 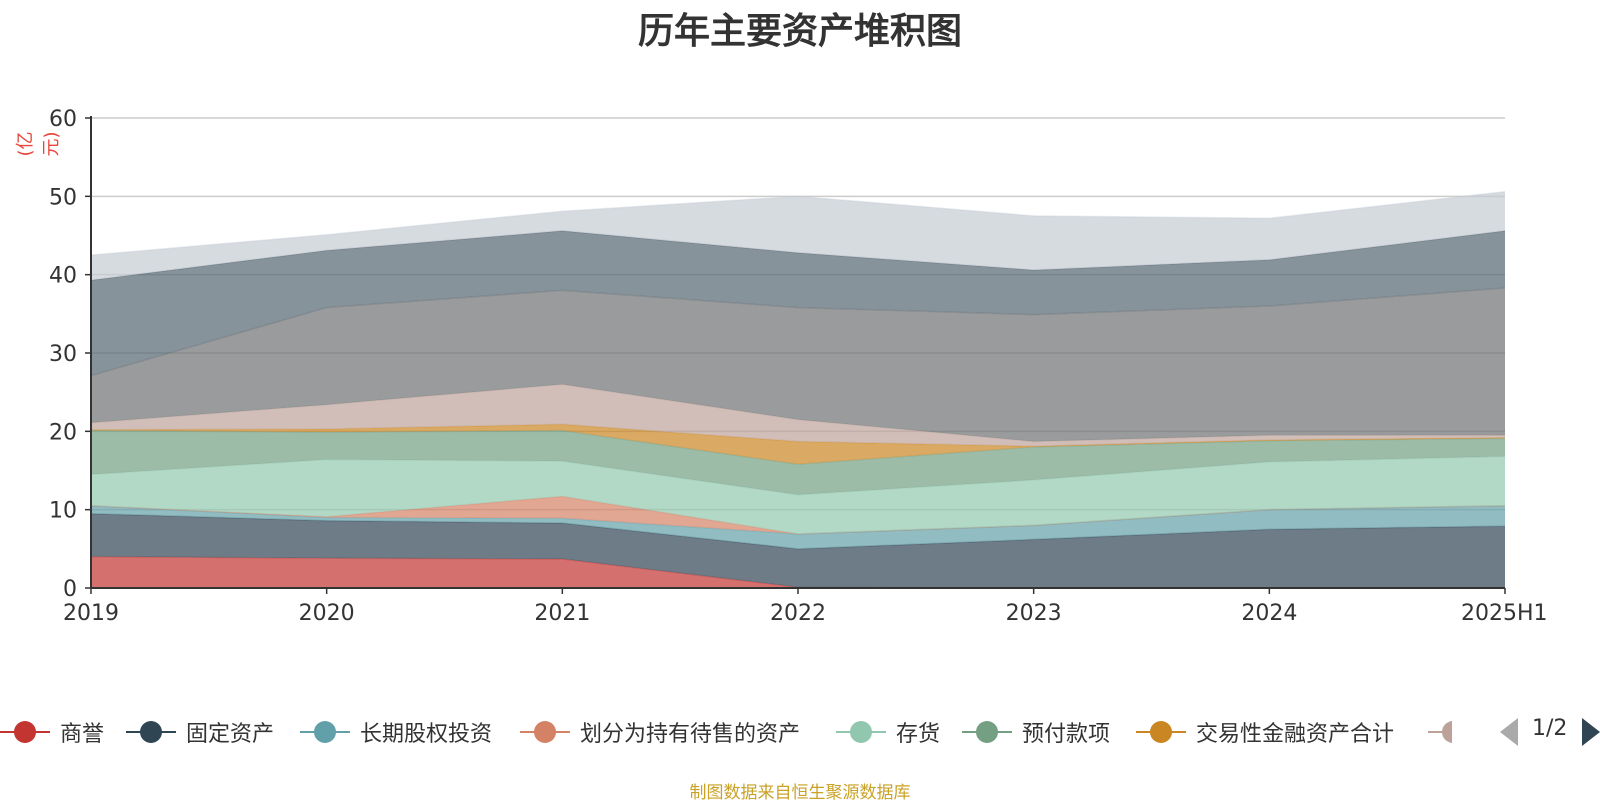 I want to click on y-tick-label: 10, so click(x=63, y=511).